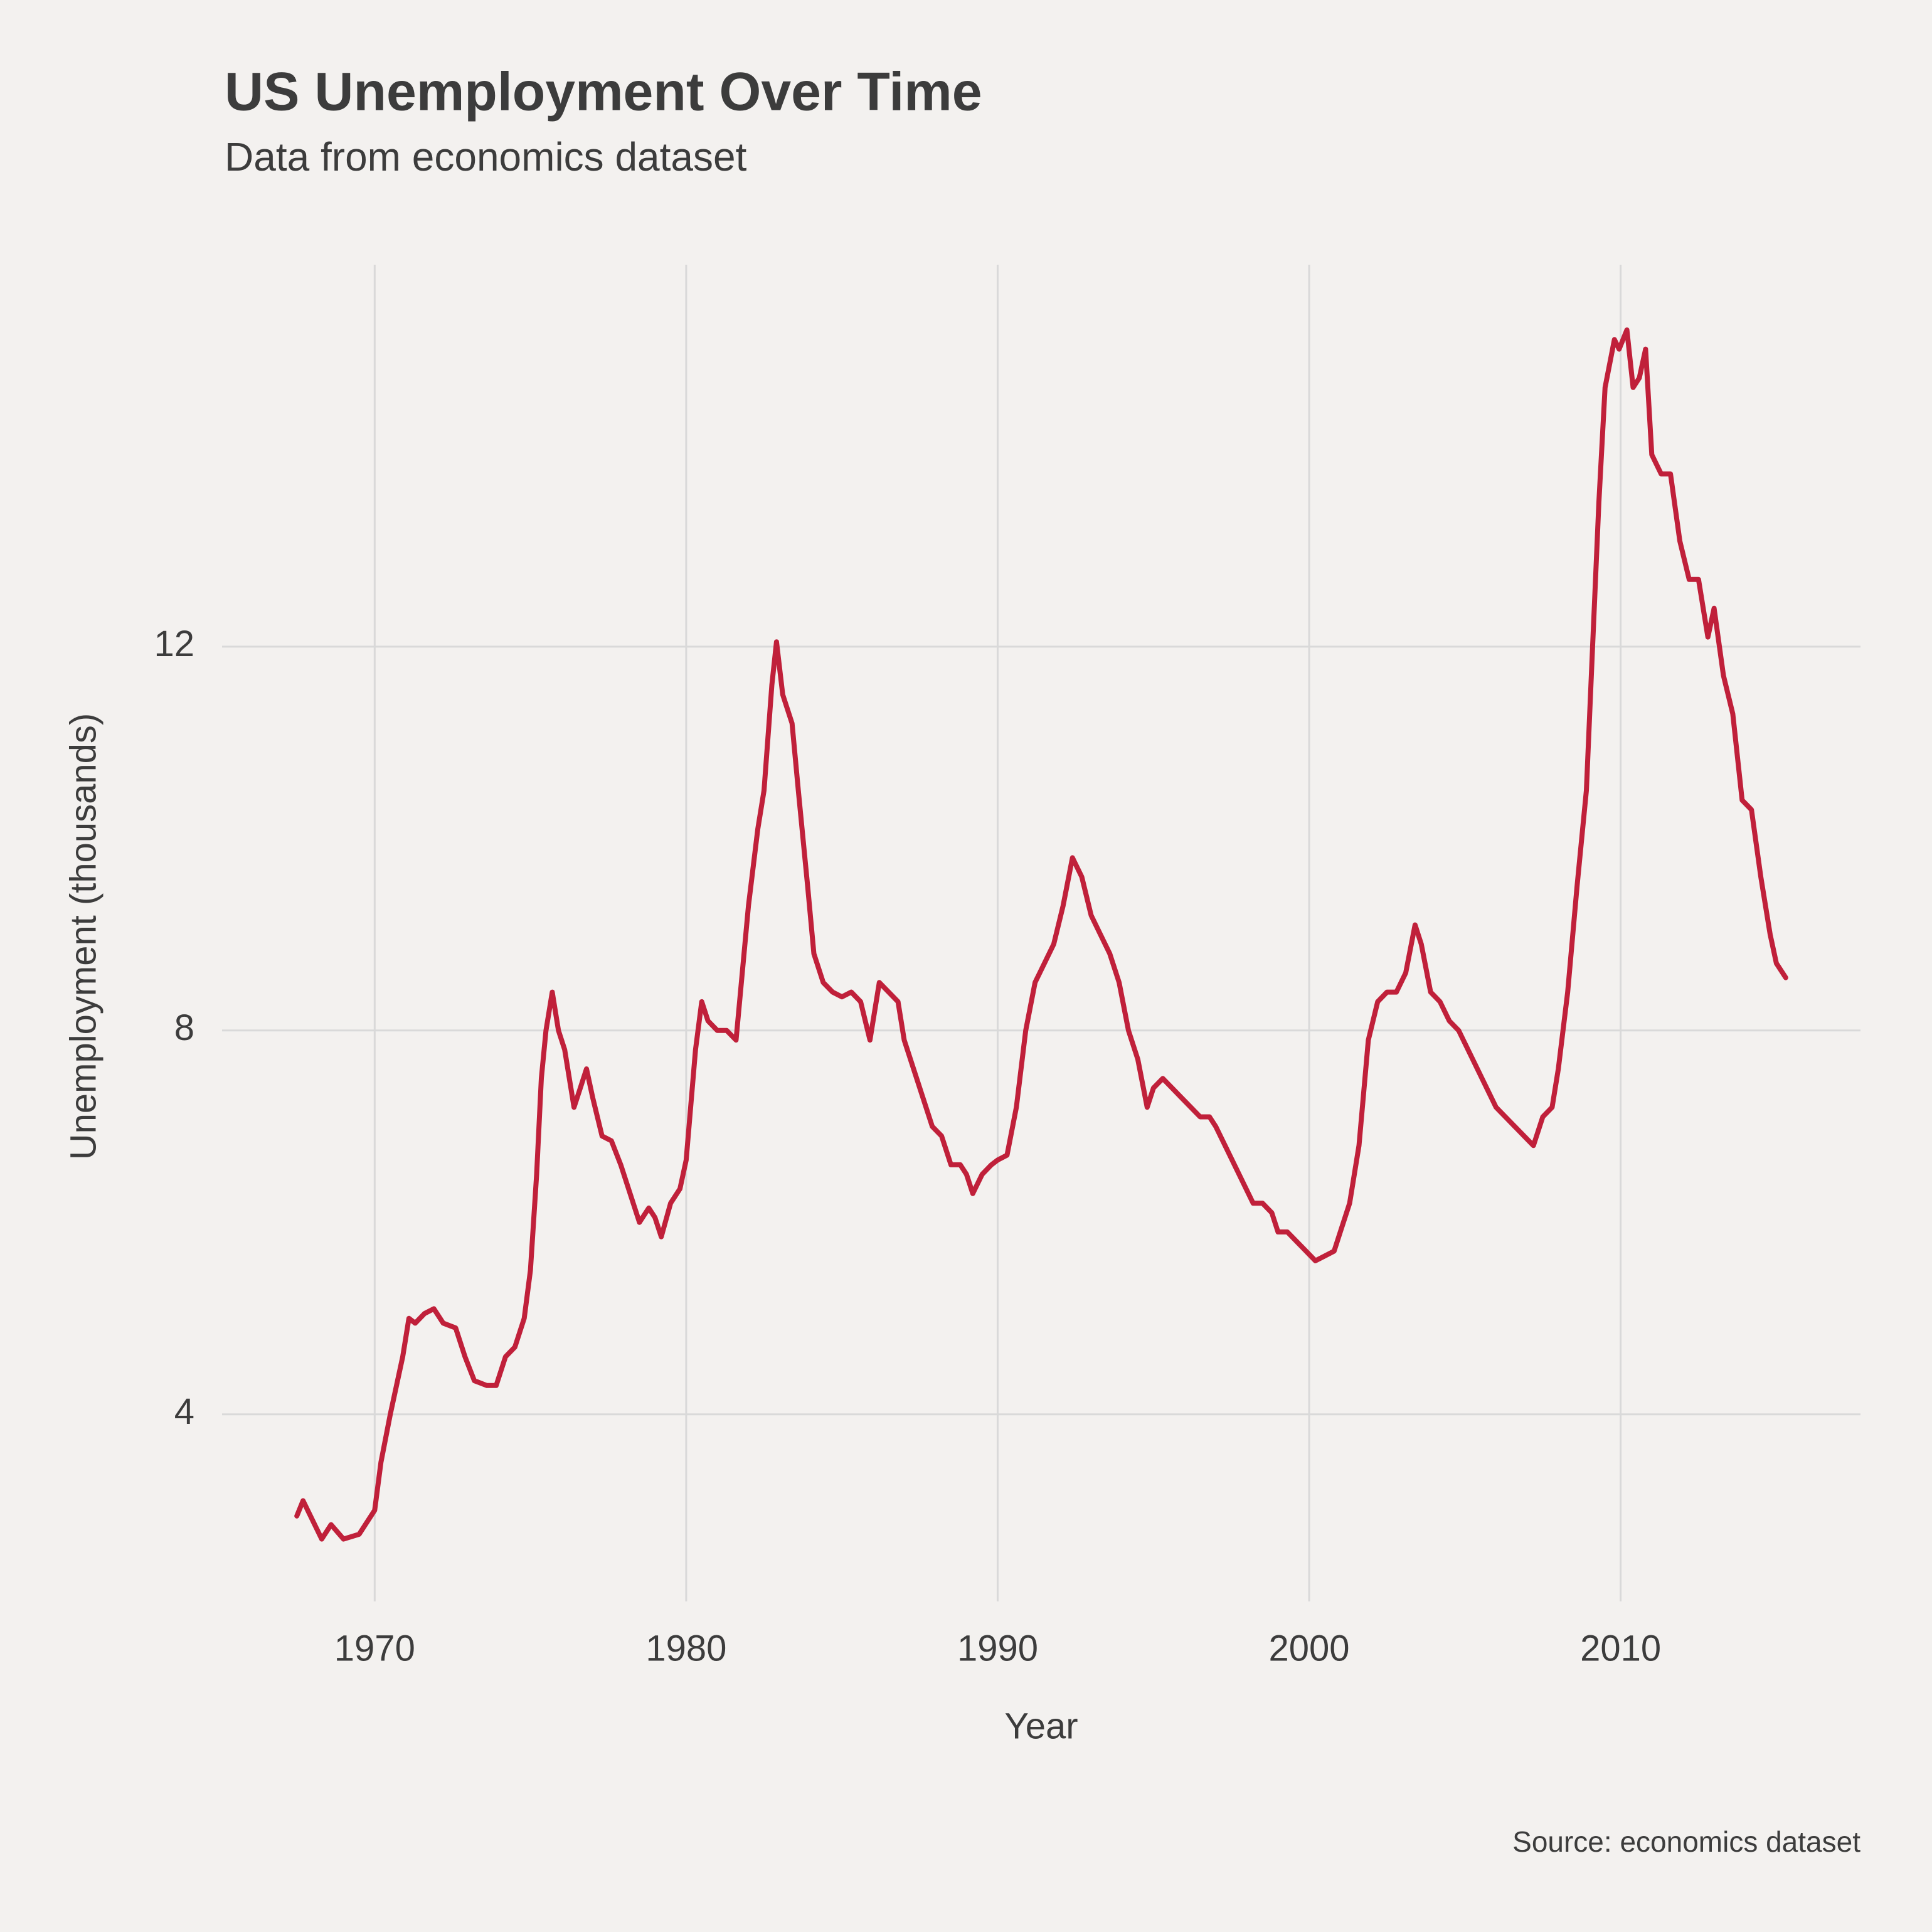 The width and height of the screenshot is (1932, 1932). I want to click on caption: Source: economics dataset, so click(1686, 1842).